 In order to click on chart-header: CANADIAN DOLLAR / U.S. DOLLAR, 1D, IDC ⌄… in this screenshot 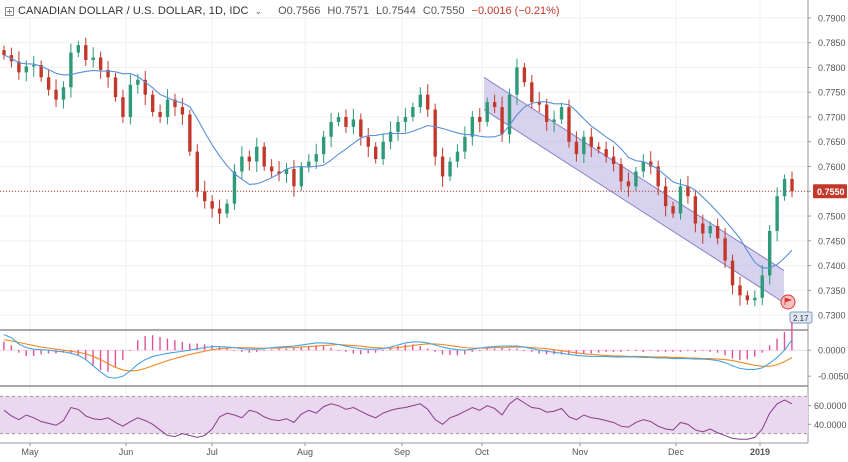, I will do `click(282, 11)`.